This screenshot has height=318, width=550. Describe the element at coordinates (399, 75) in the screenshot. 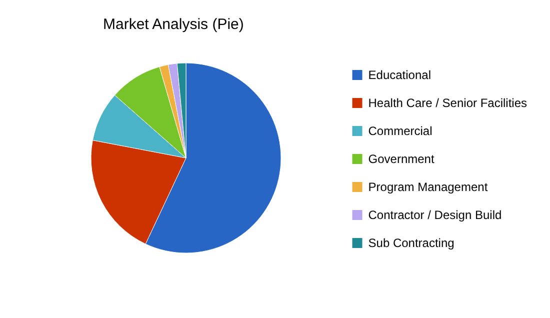

I see `legend-label: Educational` at that location.